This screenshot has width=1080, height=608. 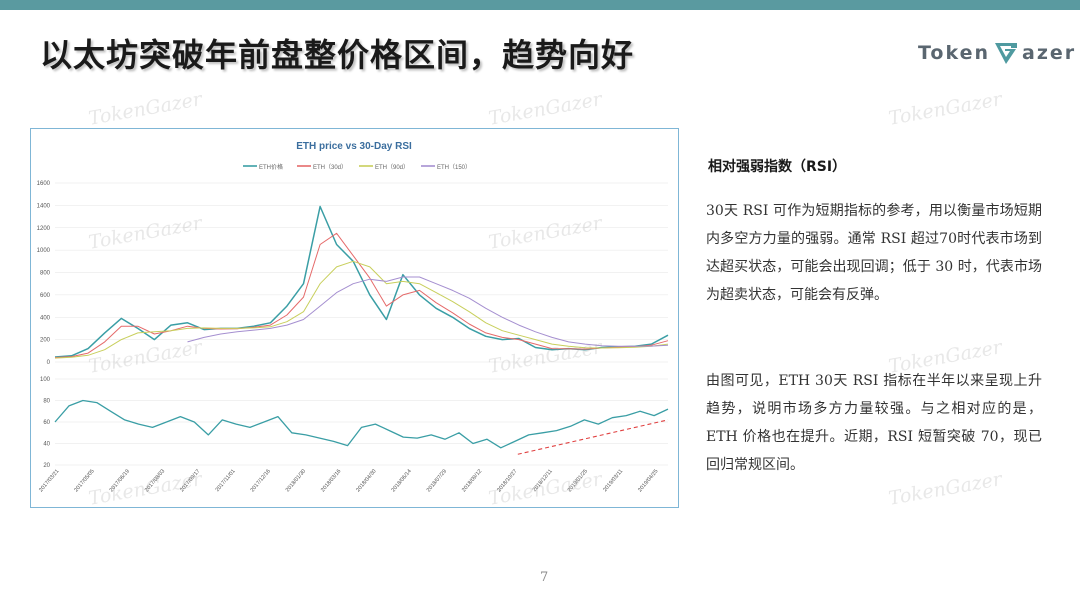 What do you see at coordinates (226, 480) in the screenshot?
I see `x-axis-tick-label: 2017/11/01` at bounding box center [226, 480].